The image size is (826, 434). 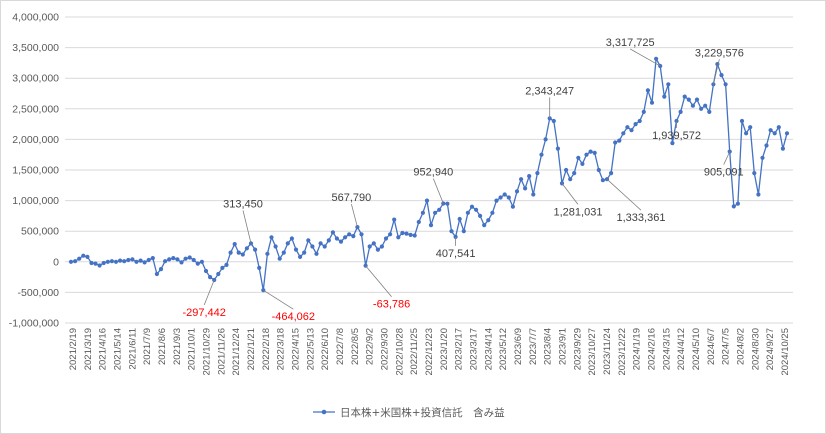 What do you see at coordinates (577, 349) in the screenshot?
I see `x-tick-label: 2023/9/29` at bounding box center [577, 349].